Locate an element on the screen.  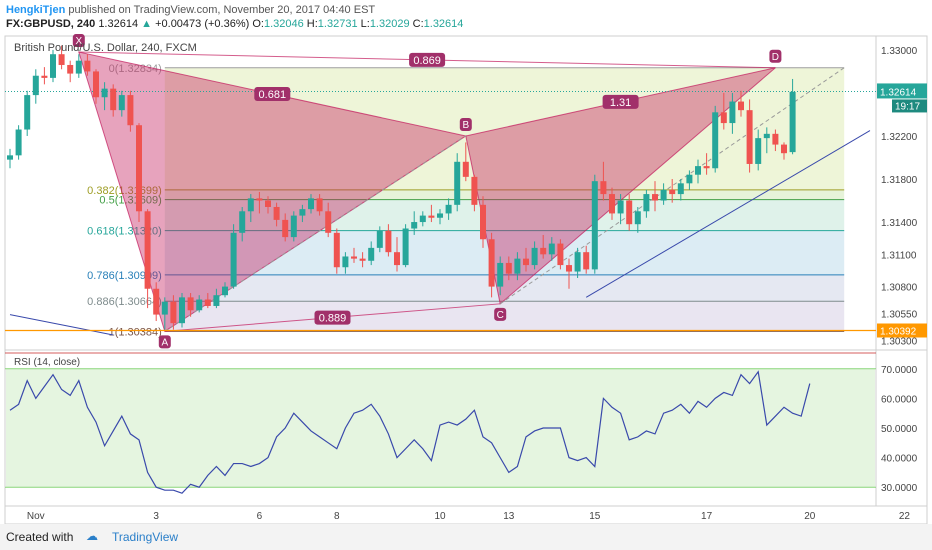
tradingview-cloud-icon: ☁ is located at coordinates (92, 536).